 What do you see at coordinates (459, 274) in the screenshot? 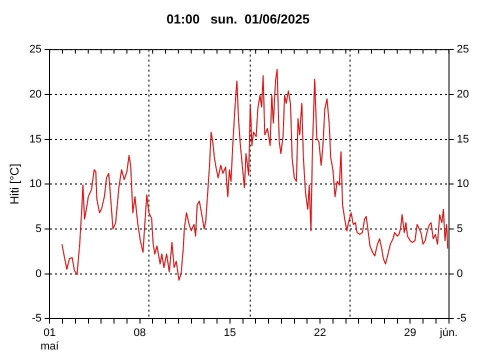
I see `y2-tick-label: 0` at bounding box center [459, 274].